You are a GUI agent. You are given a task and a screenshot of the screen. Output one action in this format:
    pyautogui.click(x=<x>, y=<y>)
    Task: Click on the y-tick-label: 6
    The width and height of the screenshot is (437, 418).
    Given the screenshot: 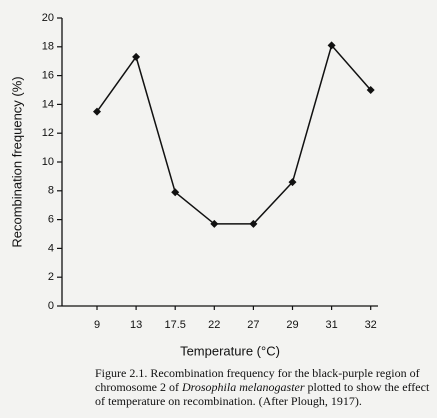 What is the action you would take?
    pyautogui.click(x=51, y=220)
    